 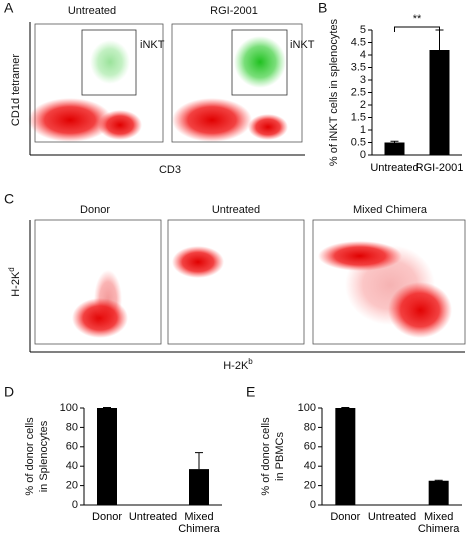 I want to click on x-tick-label-box: RGI-2001, so click(x=439, y=168).